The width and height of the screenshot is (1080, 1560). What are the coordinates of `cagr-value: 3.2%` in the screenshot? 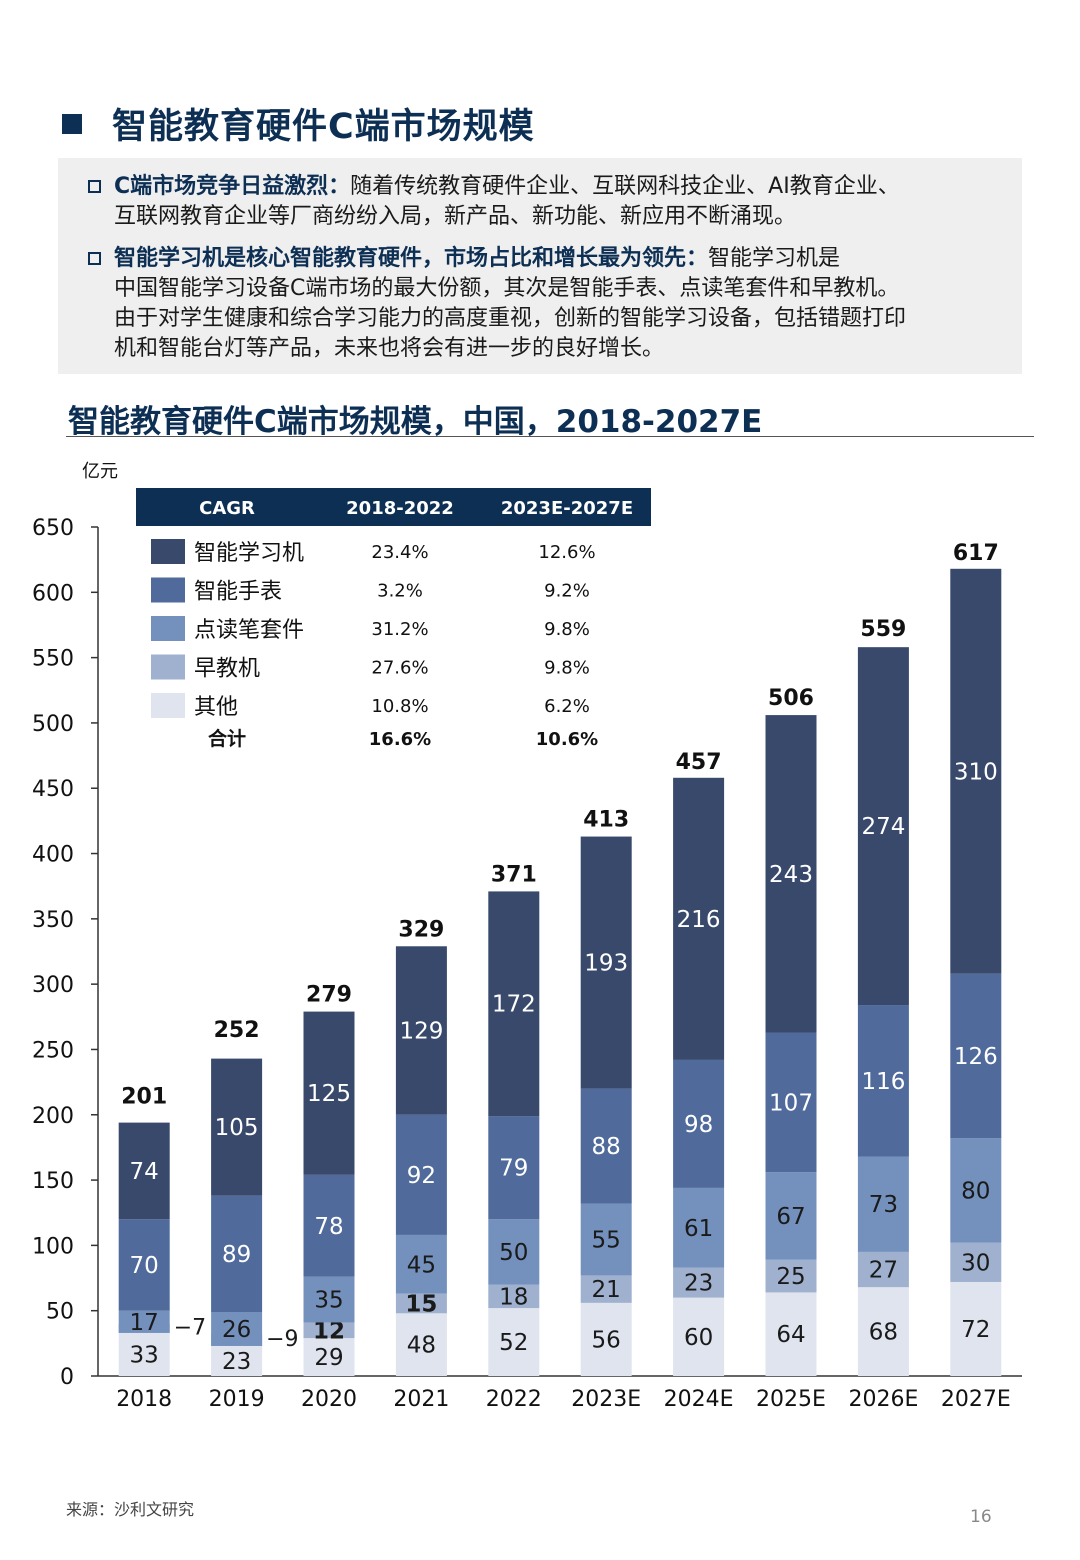 It's located at (400, 591).